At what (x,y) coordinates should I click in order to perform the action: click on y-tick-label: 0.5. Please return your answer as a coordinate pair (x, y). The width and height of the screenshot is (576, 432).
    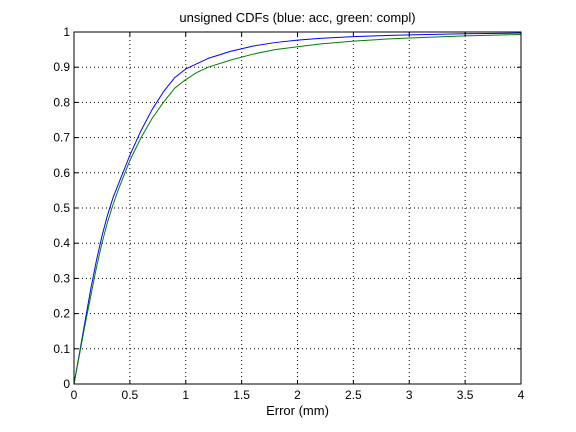
    Looking at the image, I should click on (61, 208).